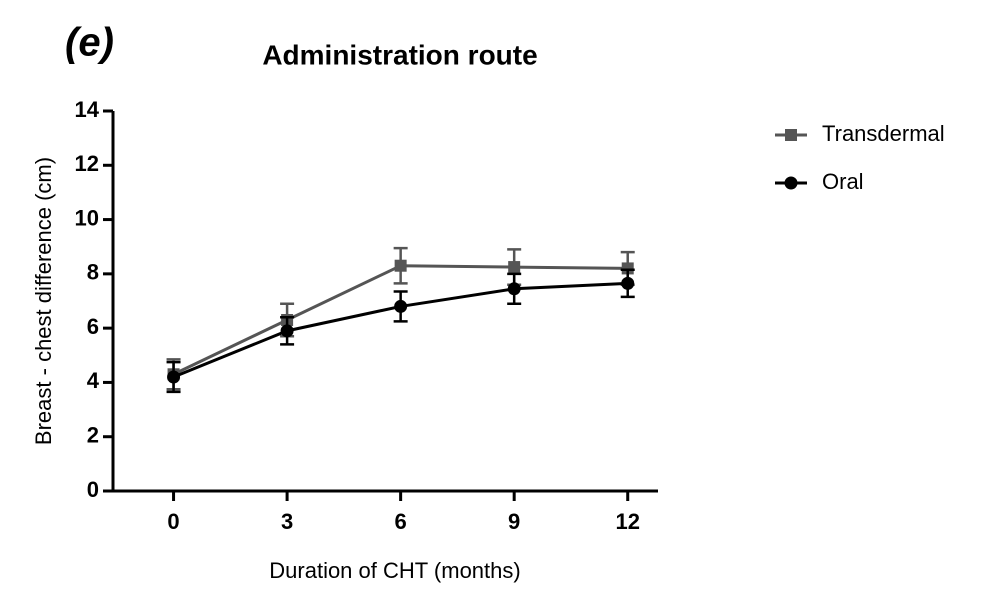 The image size is (1008, 613). What do you see at coordinates (93, 272) in the screenshot?
I see `y-tick-label: 8` at bounding box center [93, 272].